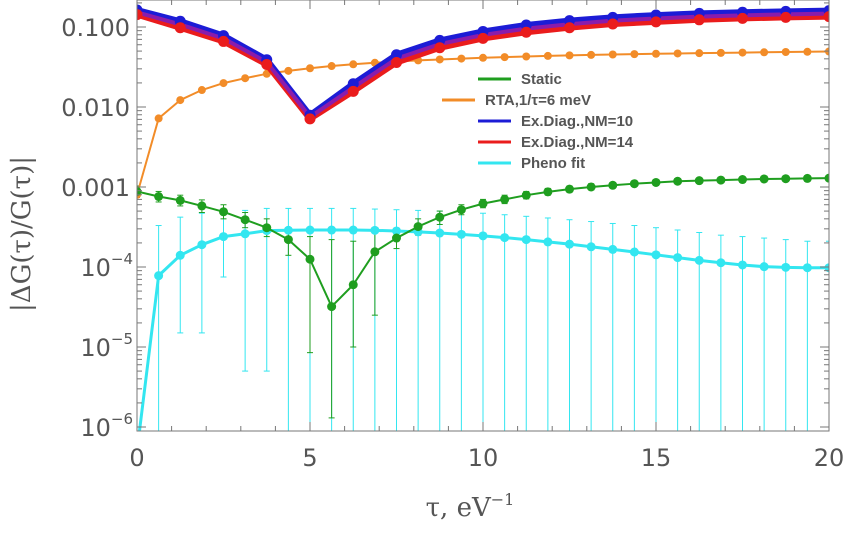  I want to click on y-tick-label-base: 0.010, so click(95, 108).